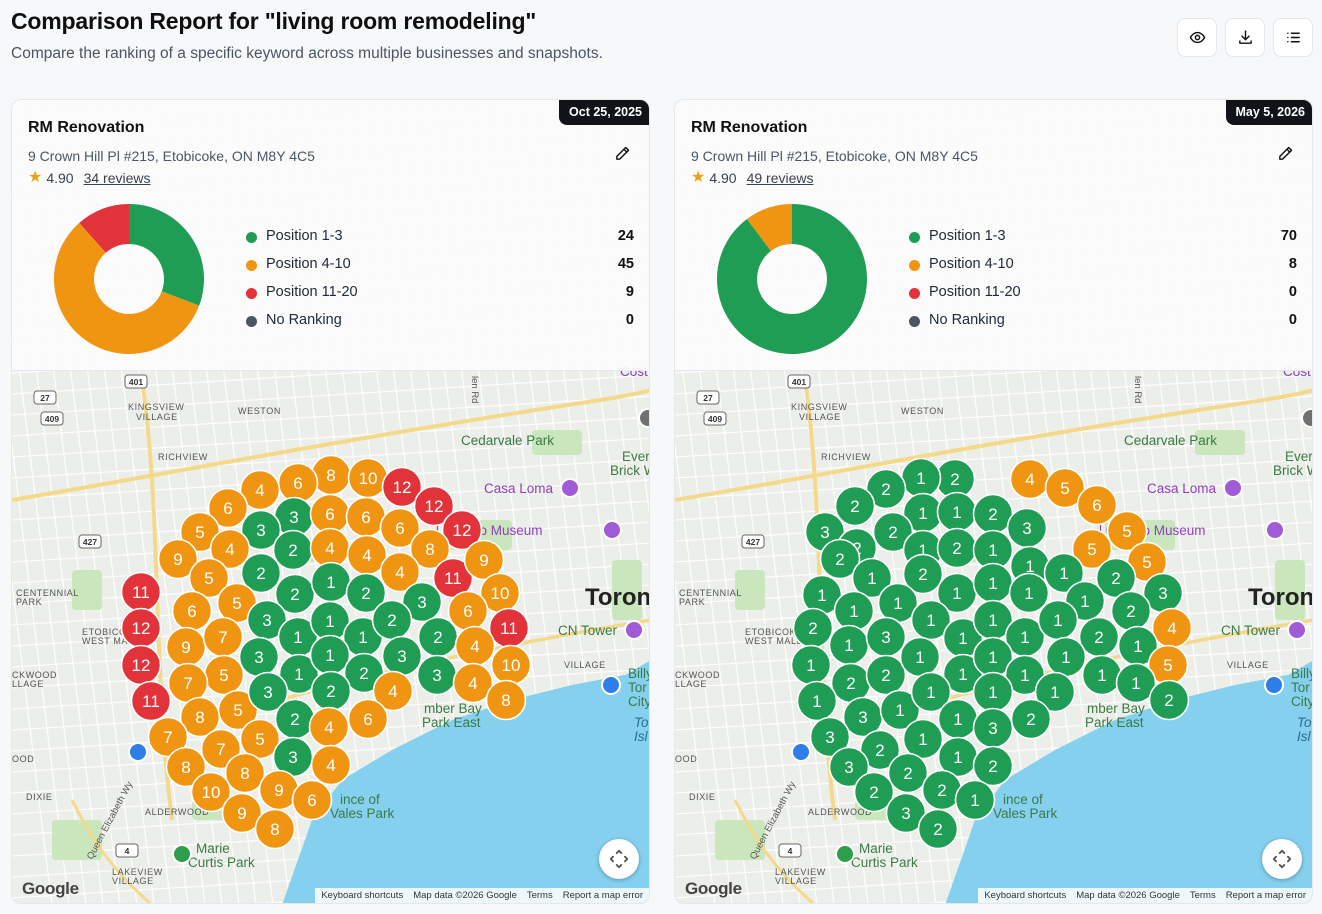 This screenshot has width=1322, height=914. I want to click on reviews-link: 49 reviews, so click(780, 178).